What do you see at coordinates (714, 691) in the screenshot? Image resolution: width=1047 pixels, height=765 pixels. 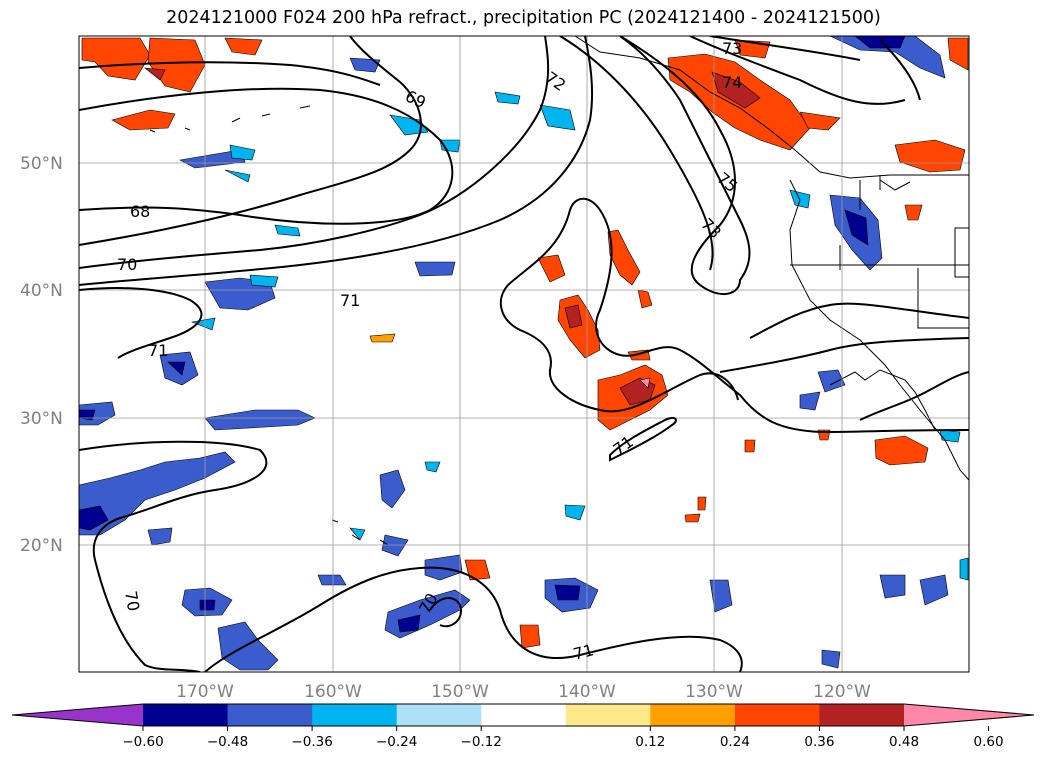 I see `lon-label: 130°W` at bounding box center [714, 691].